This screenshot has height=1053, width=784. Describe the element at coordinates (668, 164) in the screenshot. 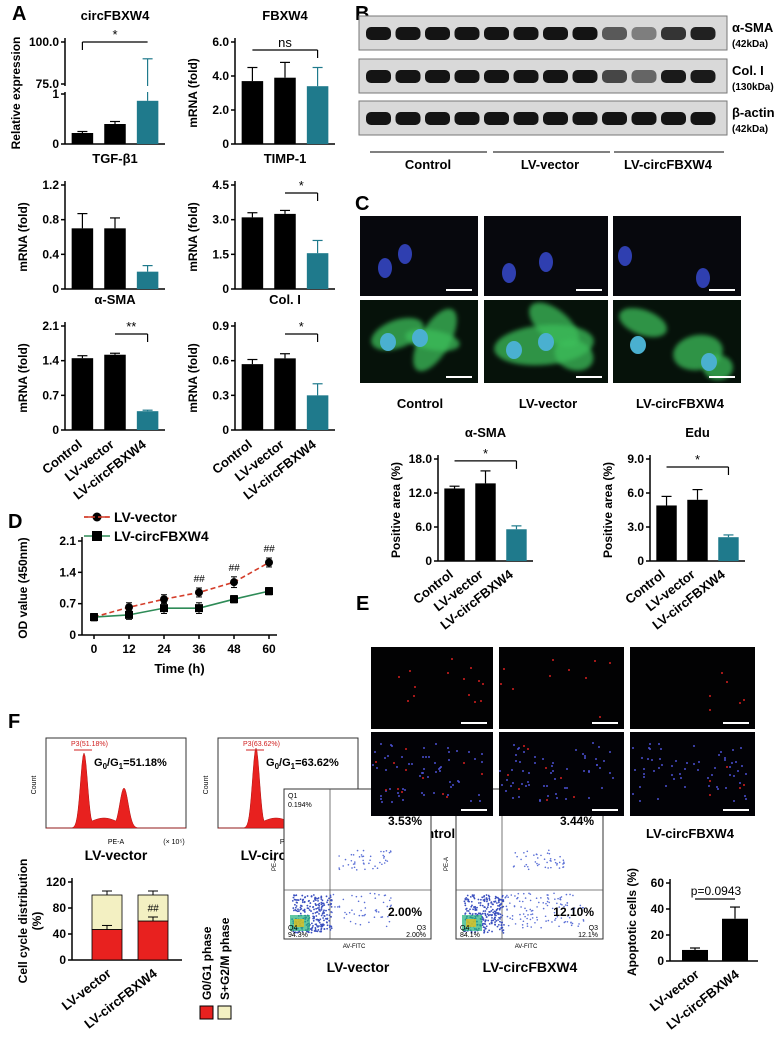

I see `group-label: LV-circFBXW4` at that location.